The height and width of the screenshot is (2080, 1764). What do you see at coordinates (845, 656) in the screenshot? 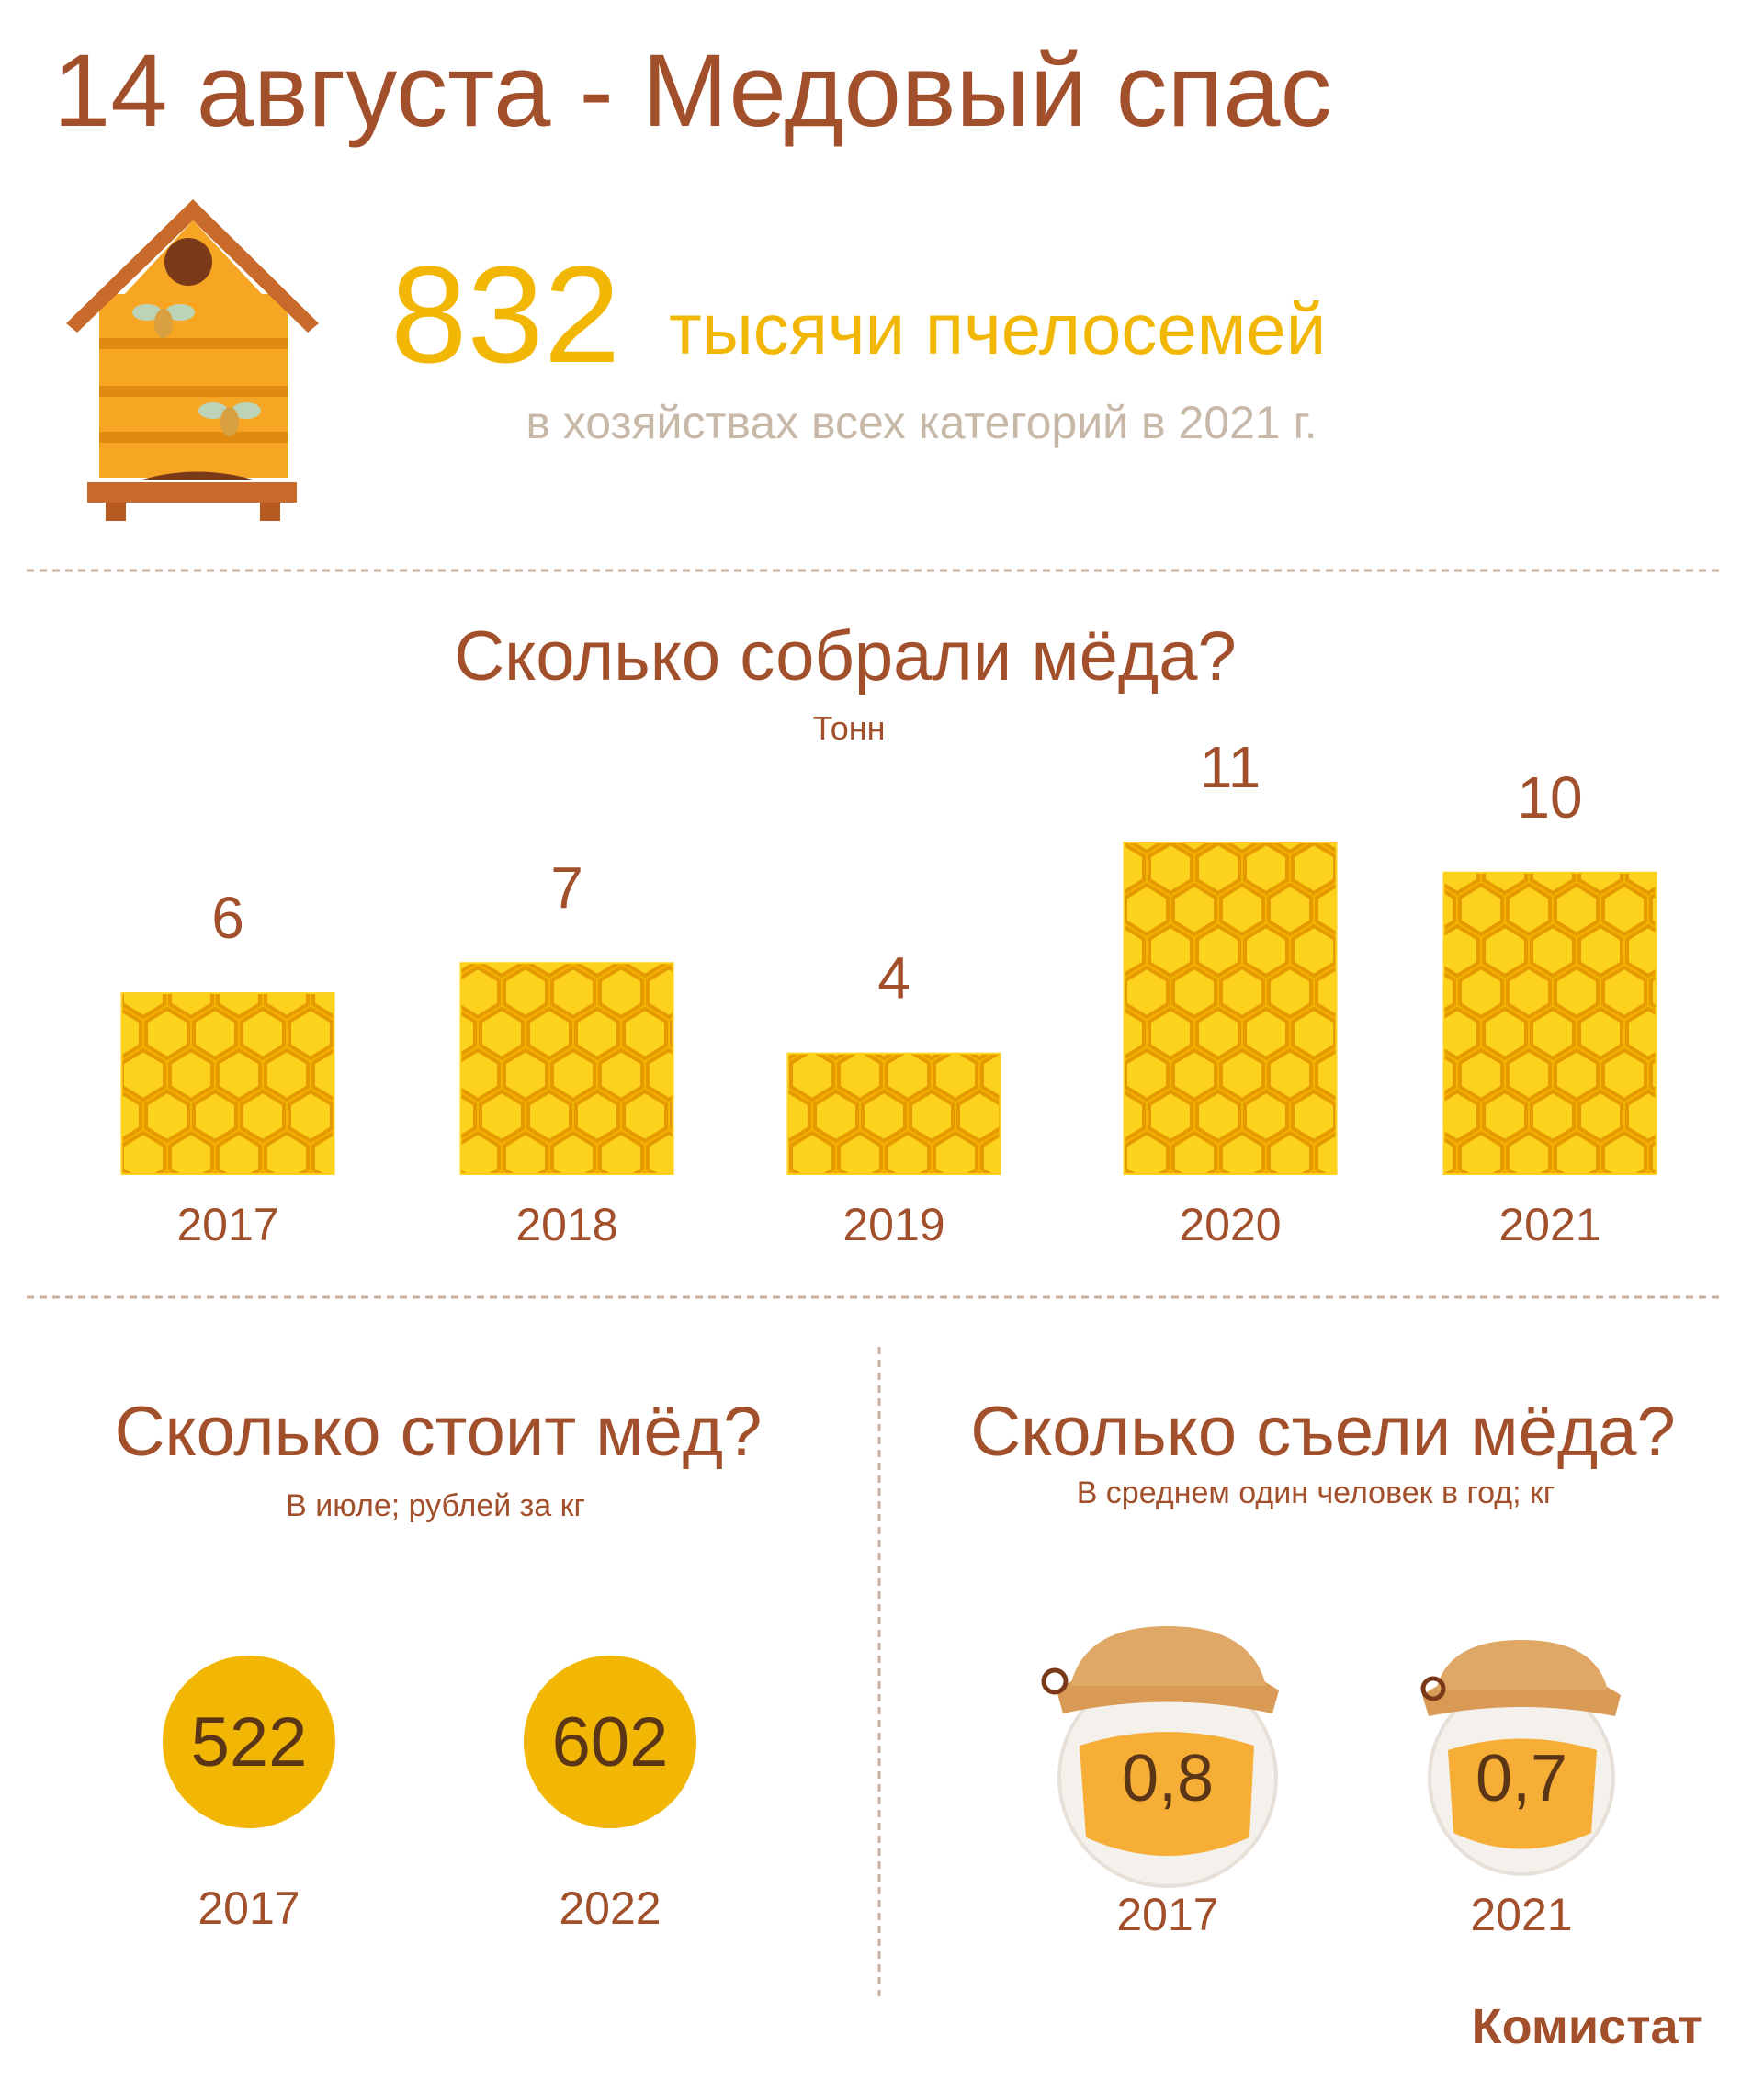
I see `chart-title: Сколько собрали мёда?` at bounding box center [845, 656].